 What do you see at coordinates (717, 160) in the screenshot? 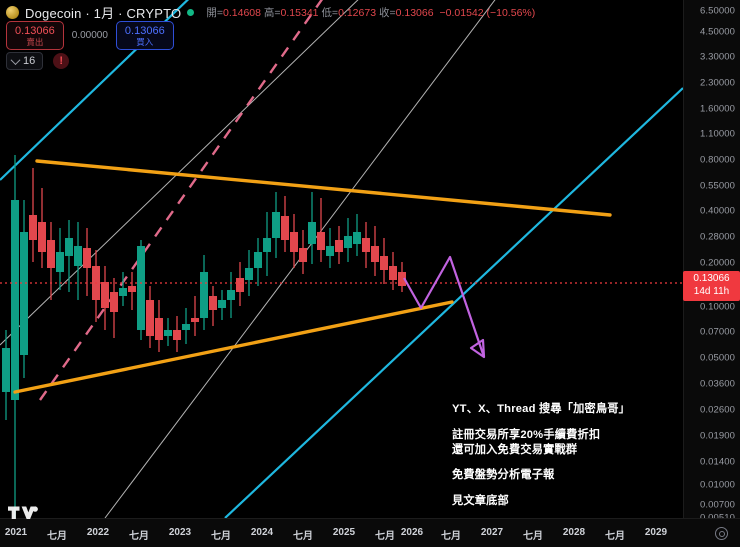
I see `price-tick-label: 0.80000` at bounding box center [717, 160].